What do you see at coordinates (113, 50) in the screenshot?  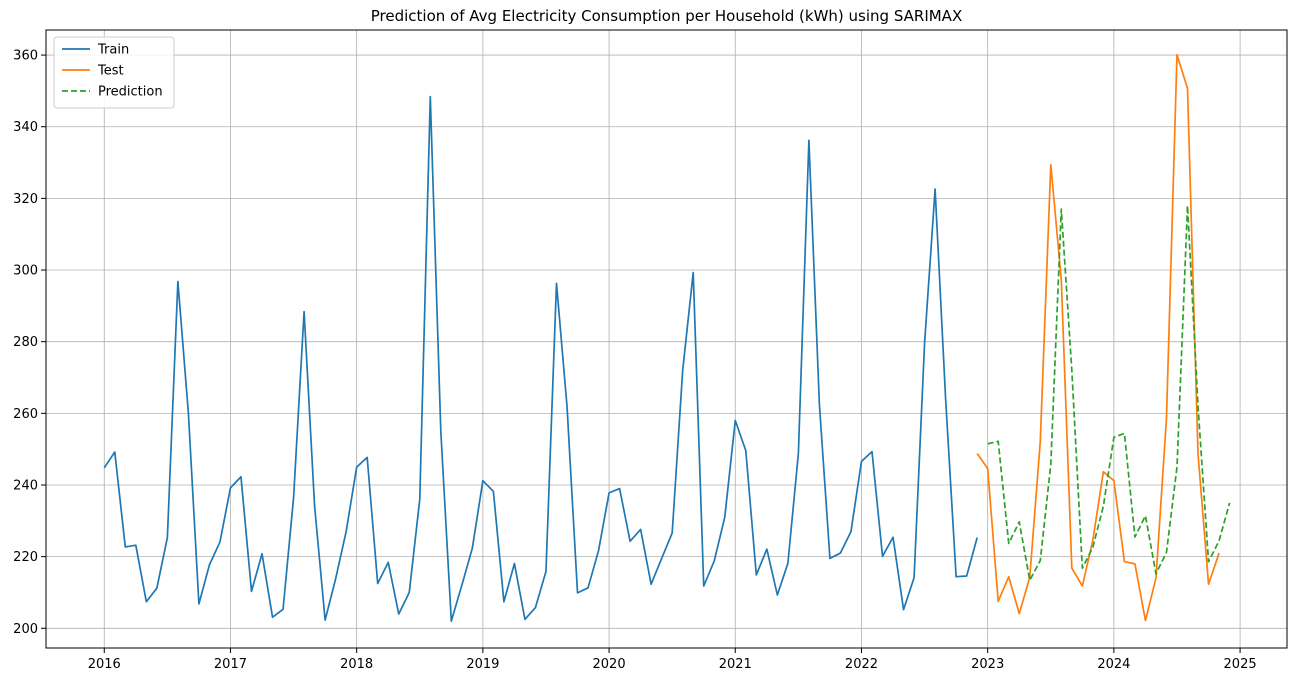 I see `legend-label-train: Train` at bounding box center [113, 50].